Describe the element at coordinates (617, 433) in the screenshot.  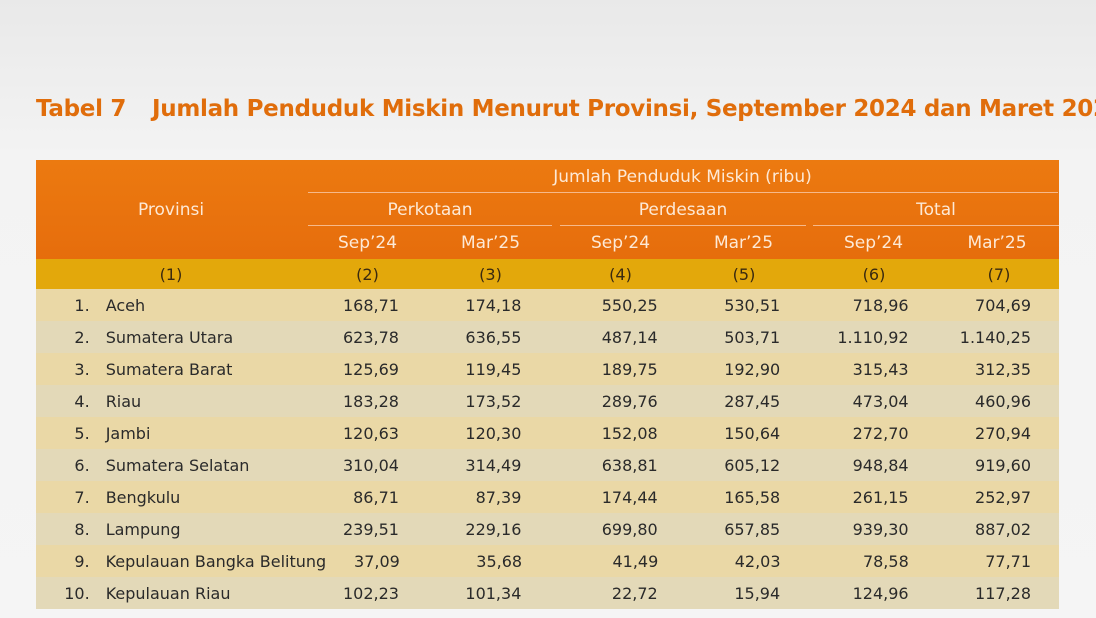
I see `value-cell: 152,08` at that location.